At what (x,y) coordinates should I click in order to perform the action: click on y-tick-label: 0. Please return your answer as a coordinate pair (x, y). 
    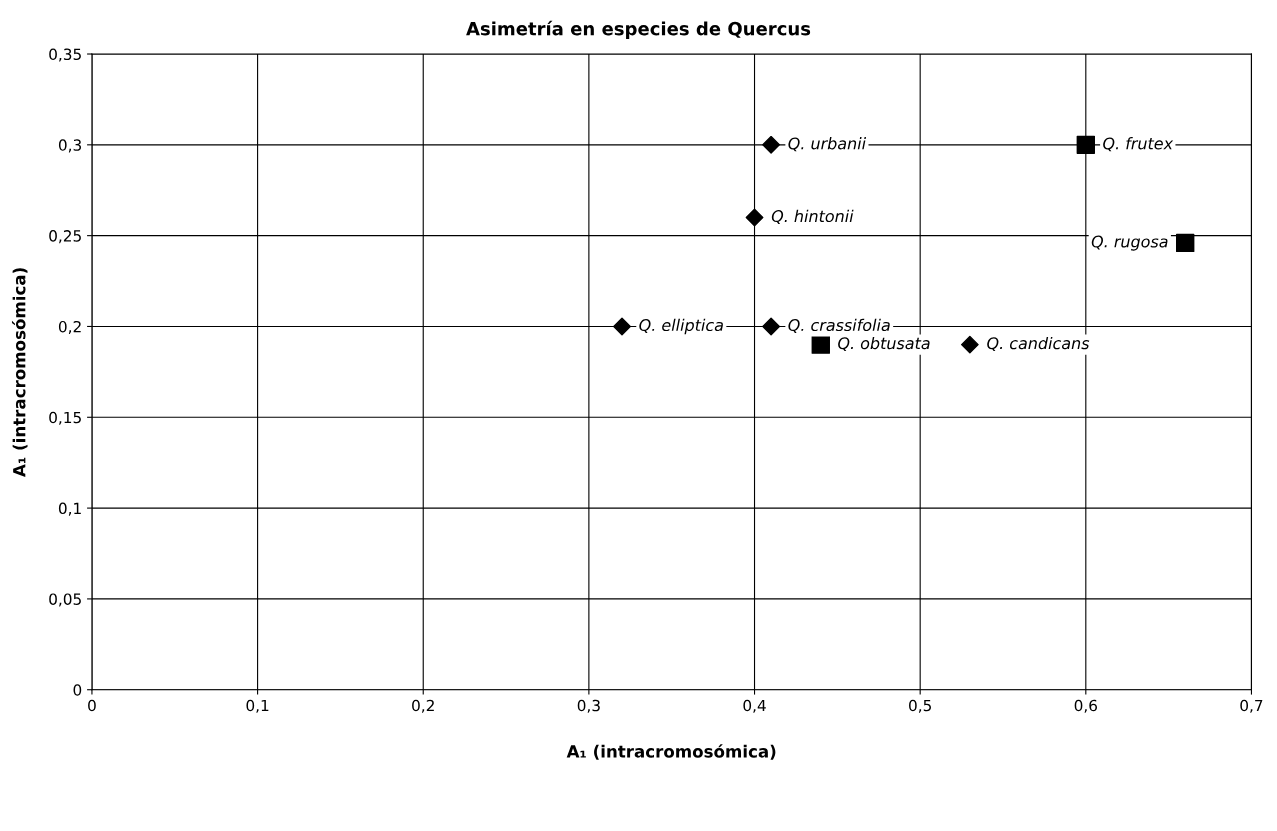
    Looking at the image, I should click on (77, 690).